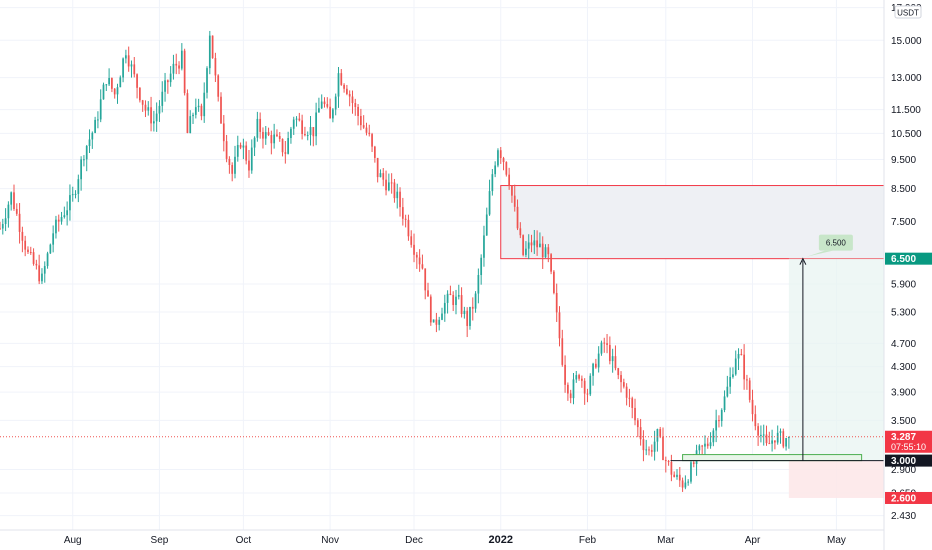 The image size is (932, 550). I want to click on projection-stop-area, so click(836, 479).